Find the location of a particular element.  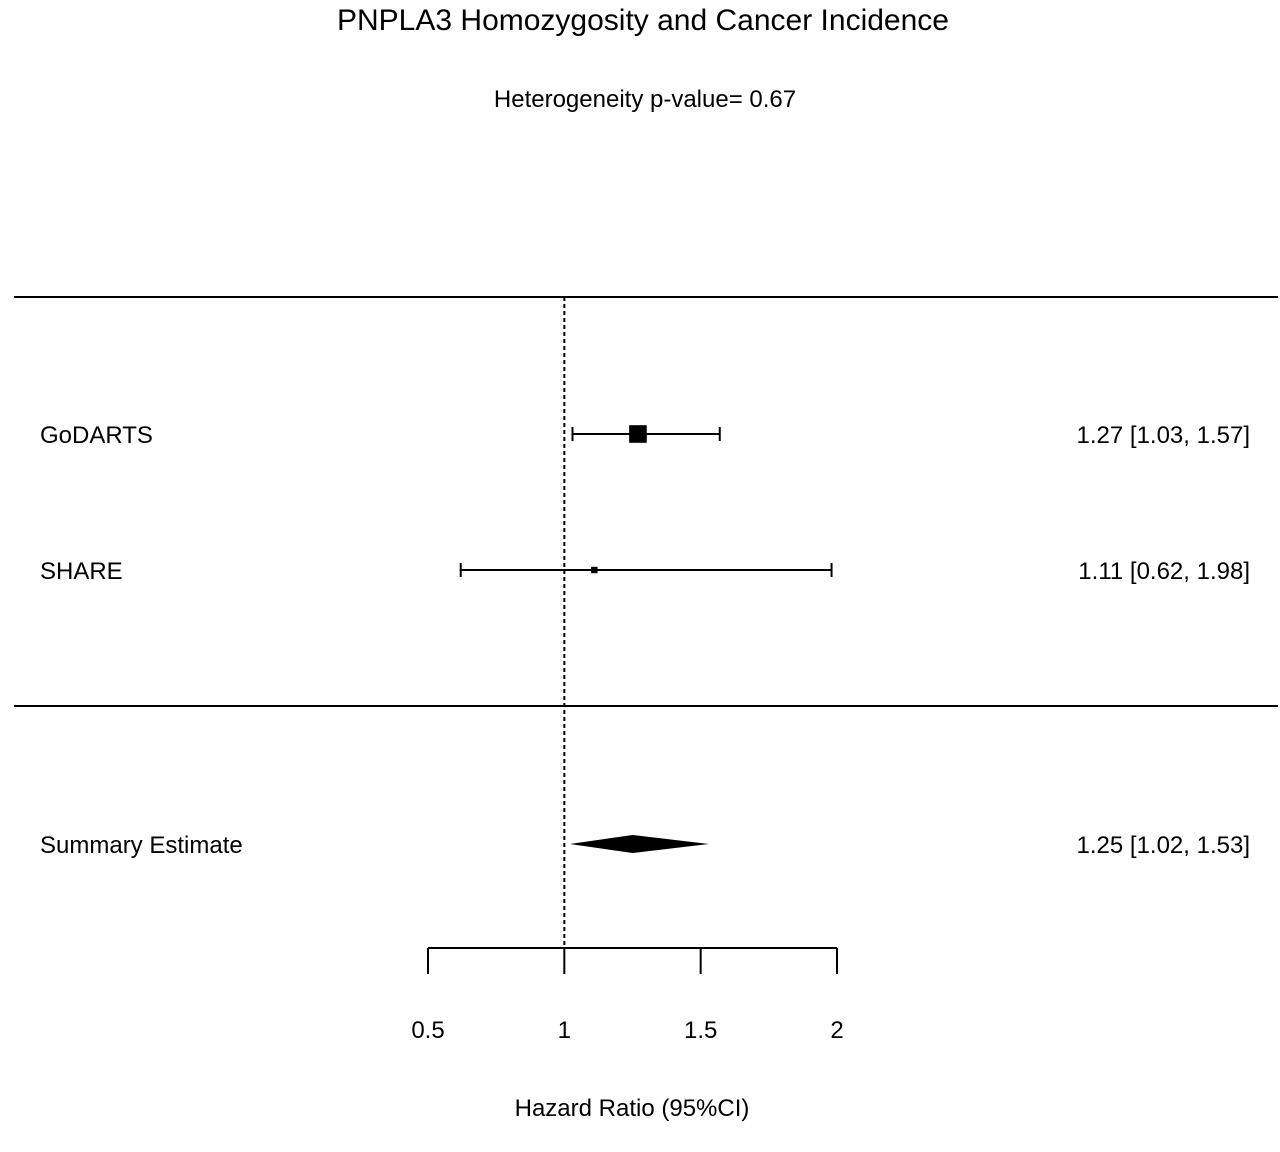

x-tick-label-2: 1.5 is located at coordinates (700, 1030).